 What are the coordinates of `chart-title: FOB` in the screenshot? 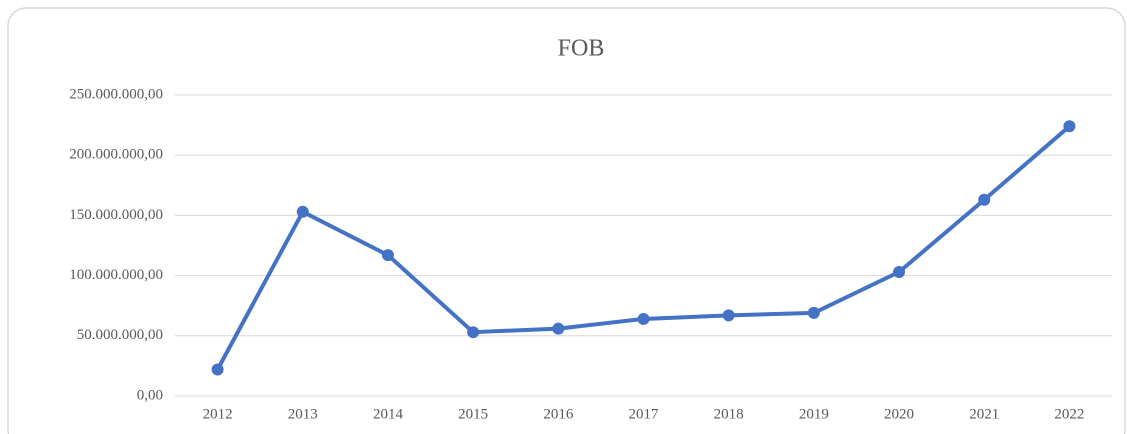 It's located at (581, 49).